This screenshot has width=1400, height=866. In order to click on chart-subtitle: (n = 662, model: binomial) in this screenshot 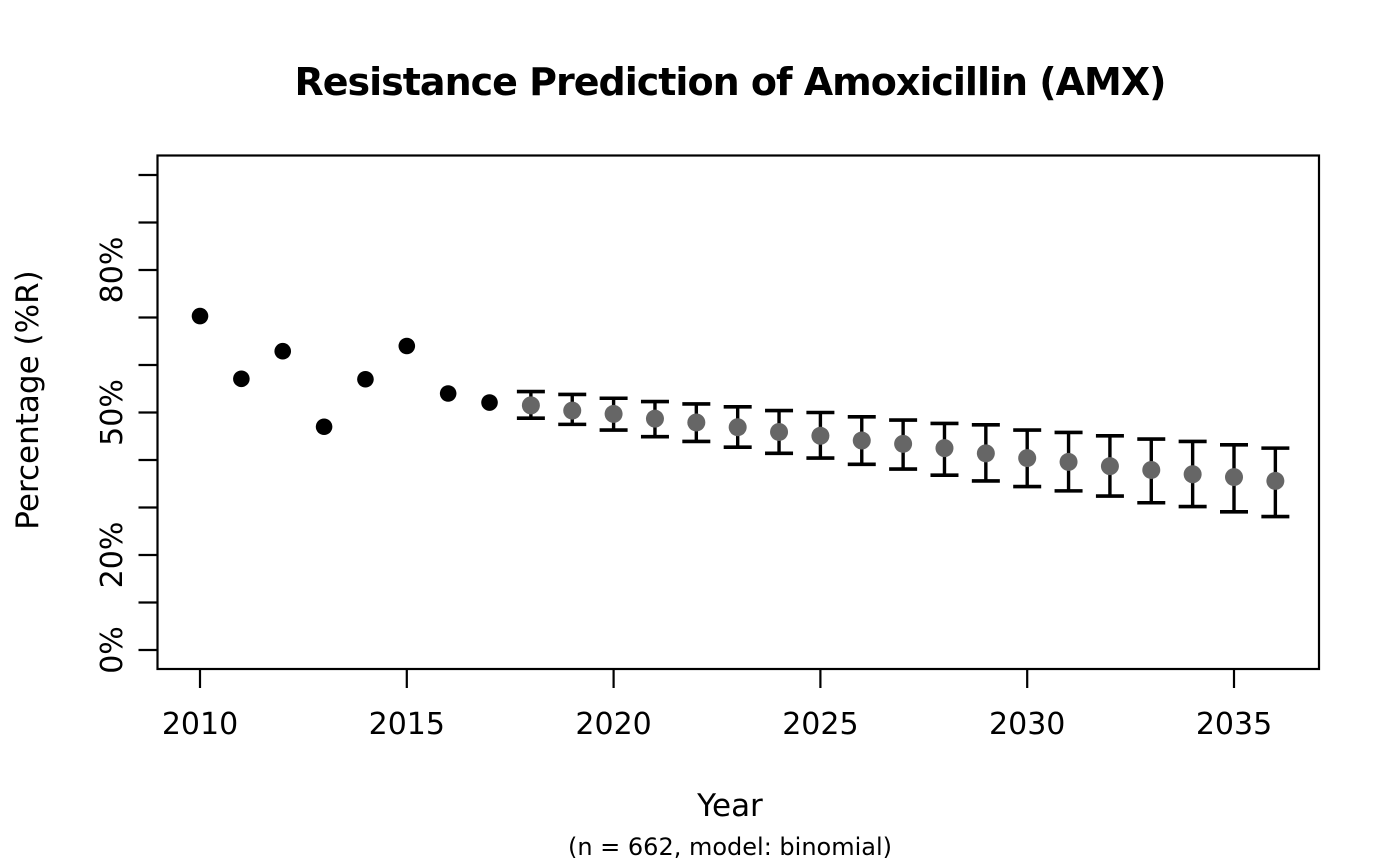, I will do `click(730, 847)`.